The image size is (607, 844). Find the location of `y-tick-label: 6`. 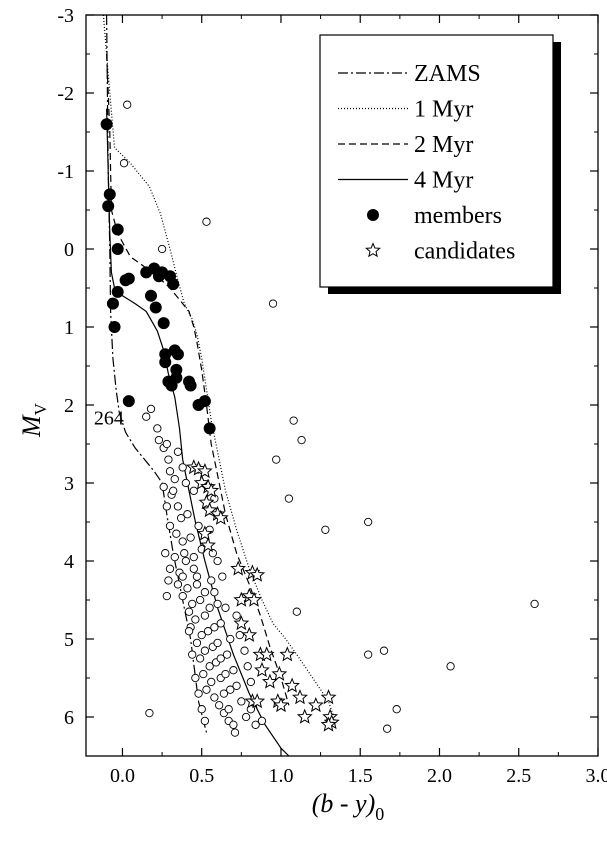

y-tick-label: 6 is located at coordinates (69, 718).